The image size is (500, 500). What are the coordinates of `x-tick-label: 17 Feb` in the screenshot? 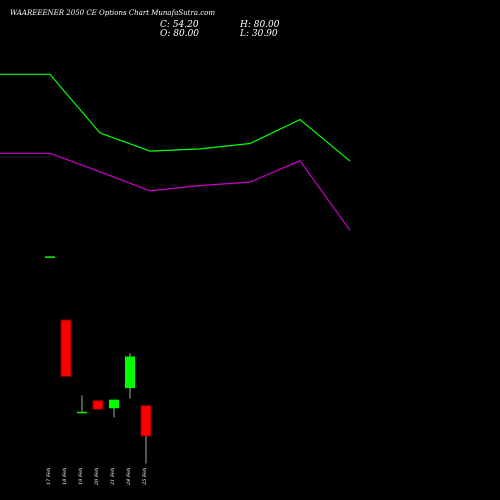 It's located at (49, 476).